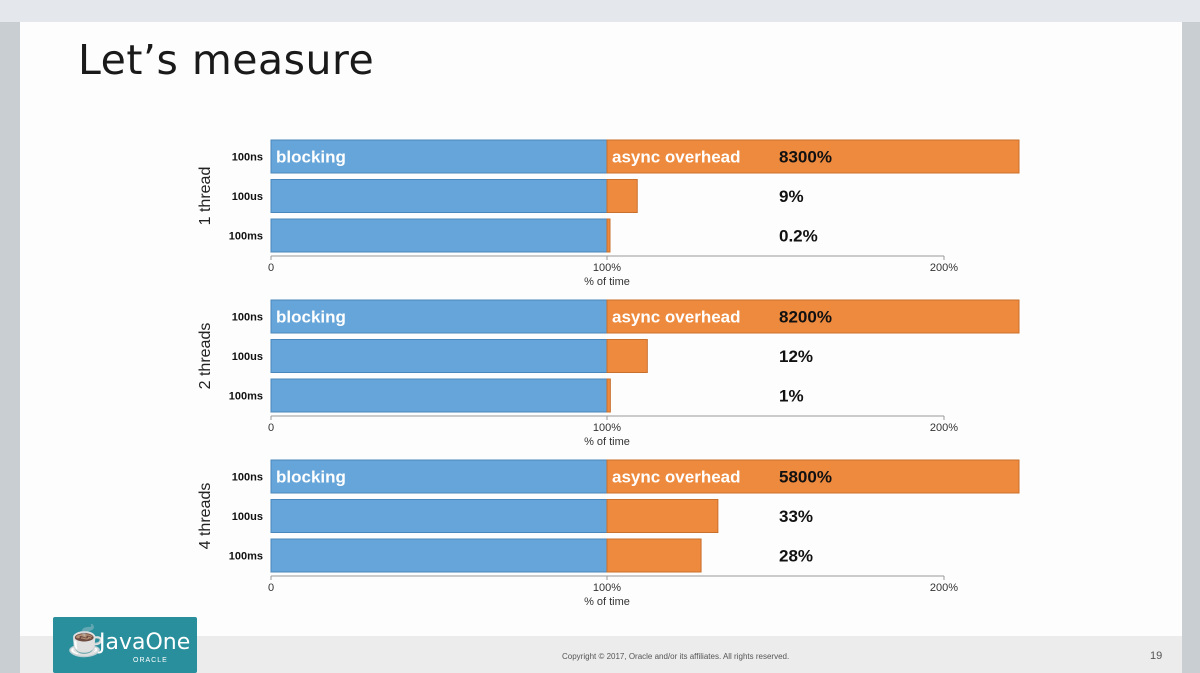 This screenshot has width=1200, height=673. Describe the element at coordinates (205, 356) in the screenshot. I see `group-label: 2 threads` at that location.